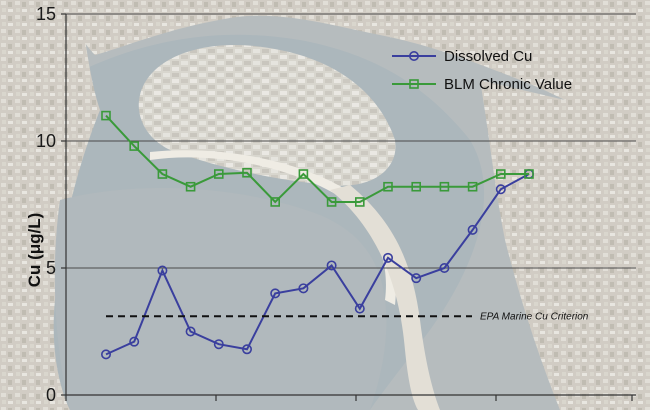 The height and width of the screenshot is (410, 650). What do you see at coordinates (347, 316) in the screenshot?
I see `reference-line-layer: EPA Marine Cu Criterion` at bounding box center [347, 316].